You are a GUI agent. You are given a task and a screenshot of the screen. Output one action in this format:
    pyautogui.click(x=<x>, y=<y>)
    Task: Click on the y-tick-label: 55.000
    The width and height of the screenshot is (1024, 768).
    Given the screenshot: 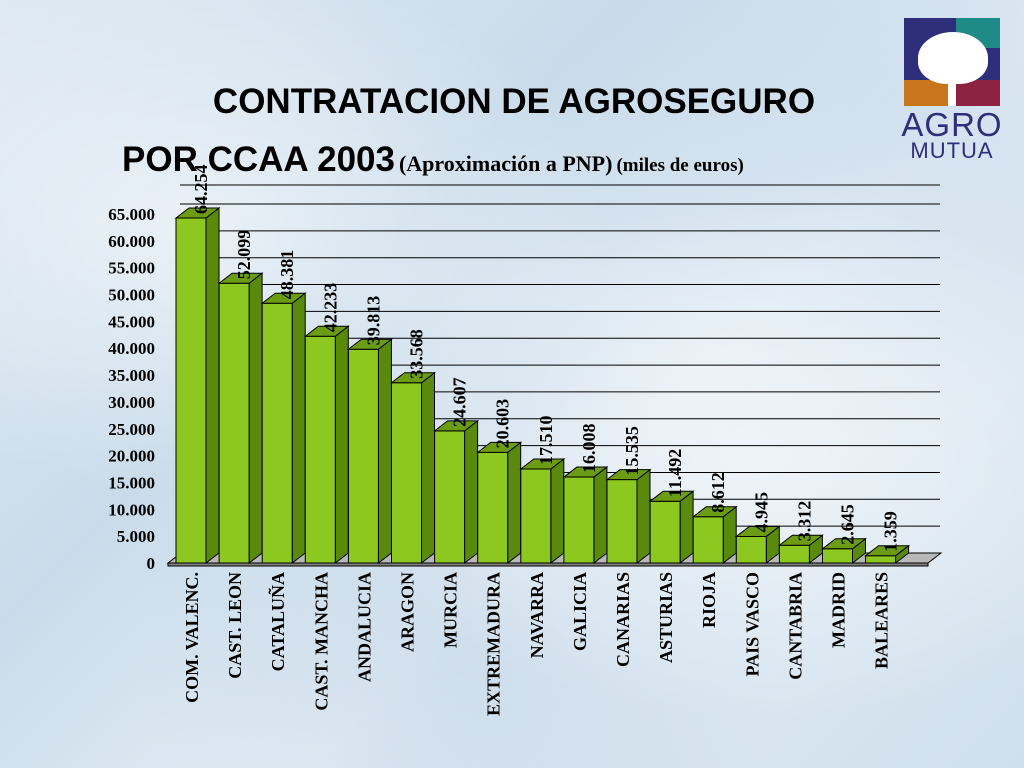 What is the action you would take?
    pyautogui.click(x=131, y=268)
    